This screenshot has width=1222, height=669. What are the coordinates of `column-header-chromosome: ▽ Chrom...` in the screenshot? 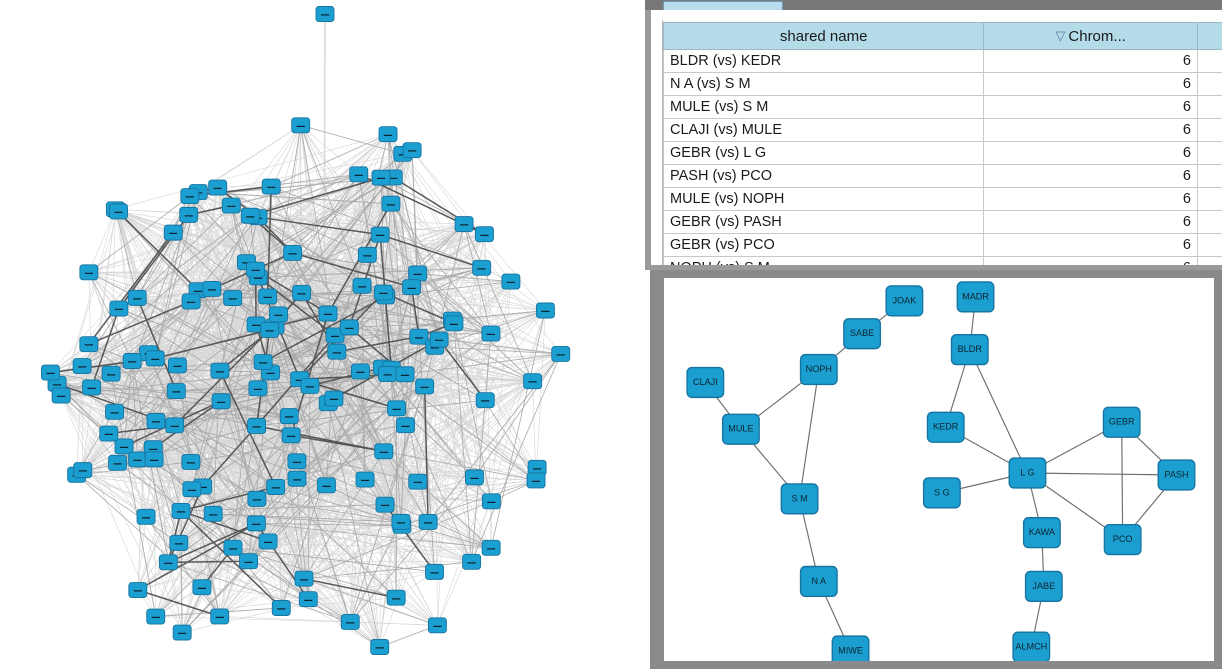 It's located at (1090, 36).